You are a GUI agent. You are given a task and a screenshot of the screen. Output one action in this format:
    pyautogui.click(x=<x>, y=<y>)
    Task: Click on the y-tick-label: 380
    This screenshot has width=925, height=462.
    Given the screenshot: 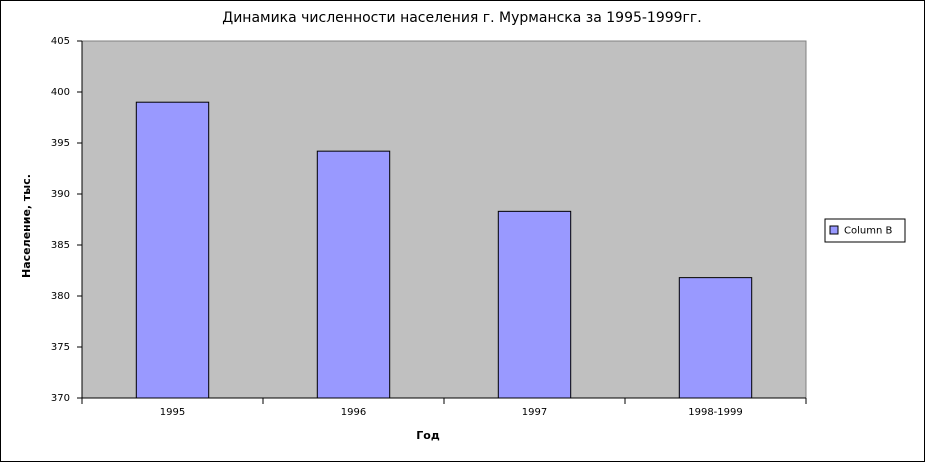 What is the action you would take?
    pyautogui.click(x=60, y=296)
    